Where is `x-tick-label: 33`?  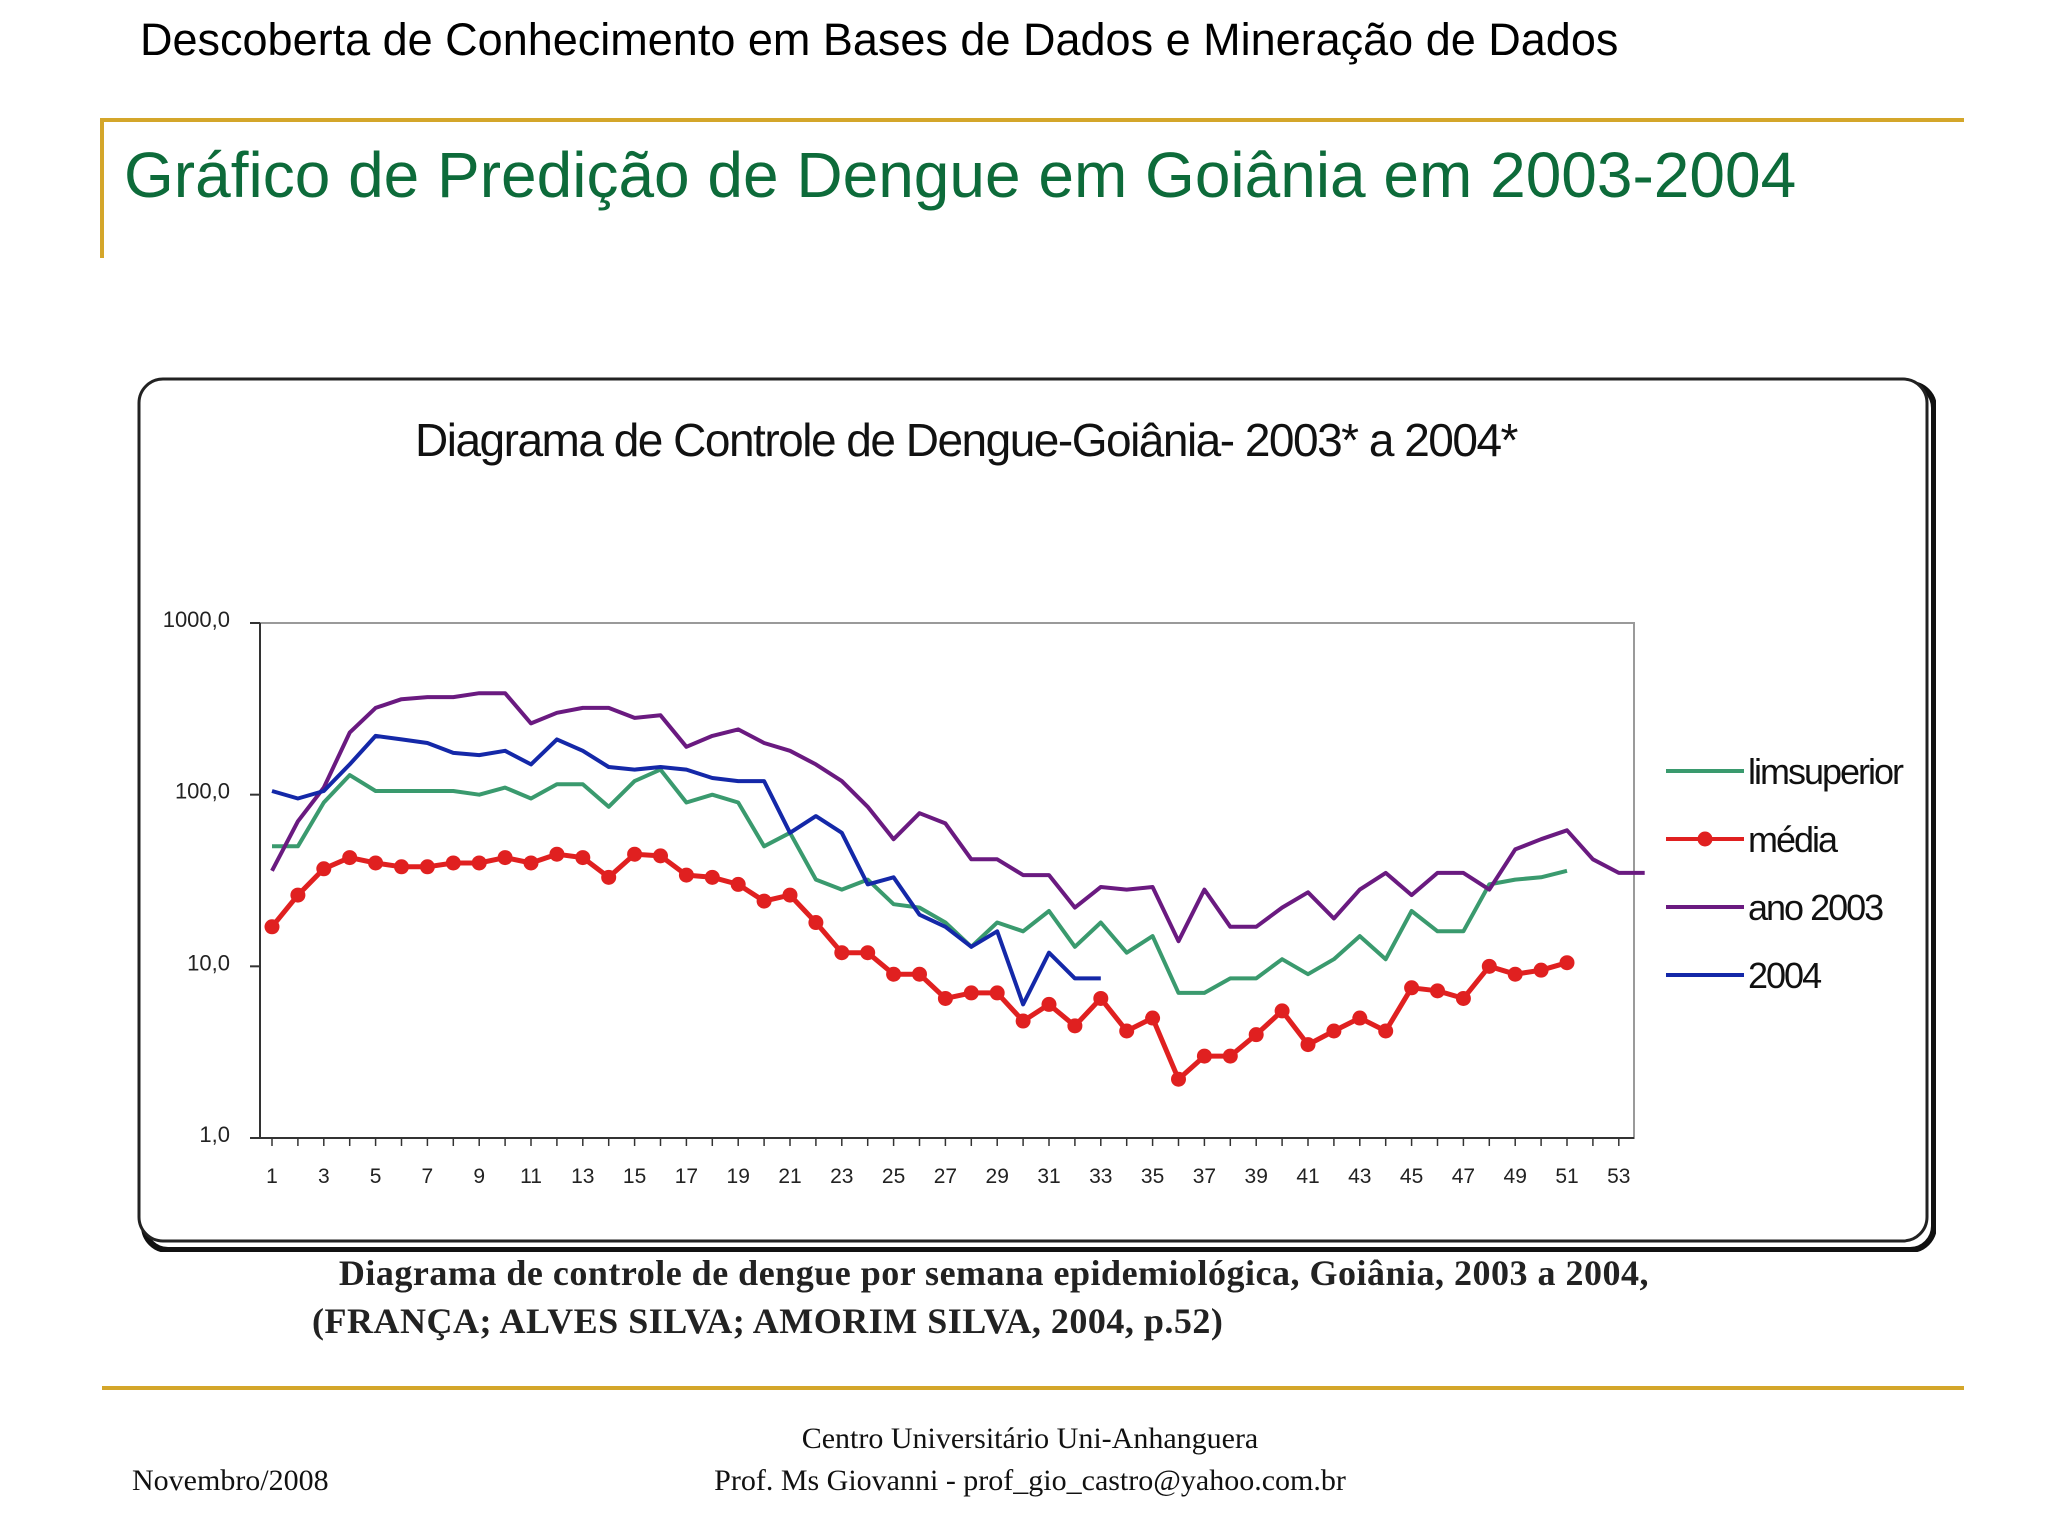 x-tick-label: 33 is located at coordinates (1100, 1176).